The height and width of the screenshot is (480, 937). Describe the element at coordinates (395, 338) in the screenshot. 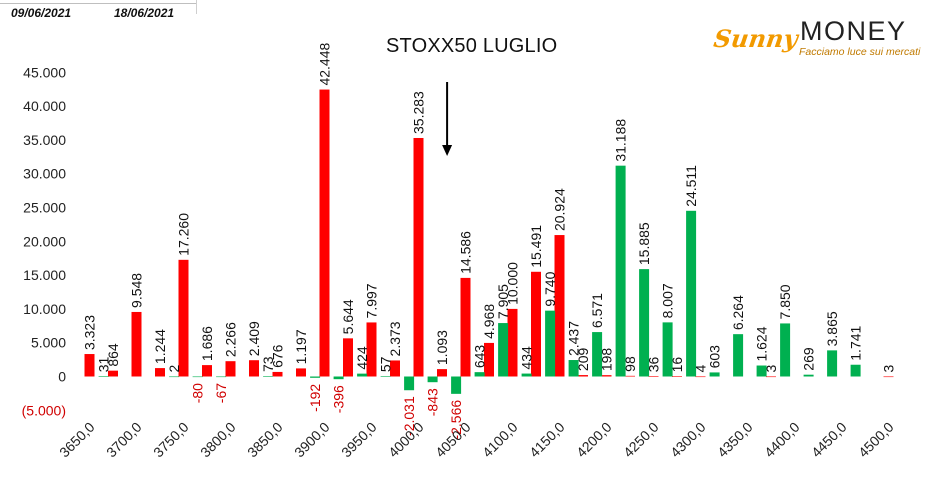

I see `data-label: 2.373` at that location.